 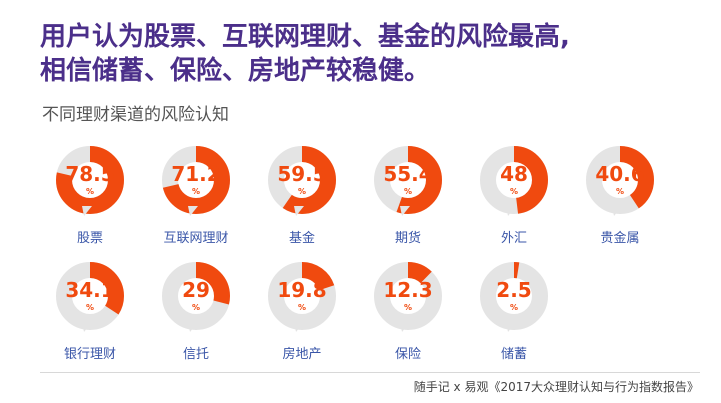 What do you see at coordinates (195, 174) in the screenshot?
I see `gauge-value-label: 71.2` at bounding box center [195, 174].